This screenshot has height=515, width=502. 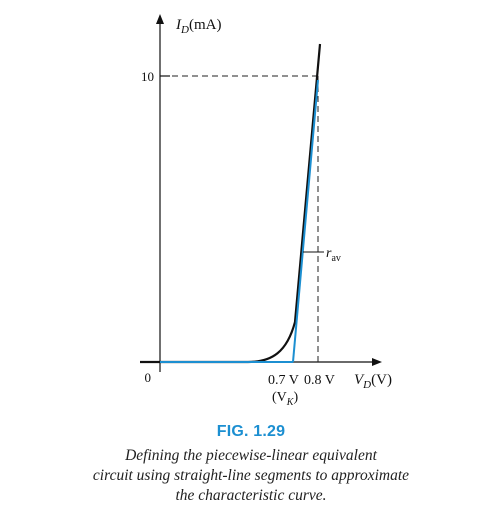 What do you see at coordinates (251, 455) in the screenshot?
I see `caption-line-1: Defining the piecewise-linear equivalent` at bounding box center [251, 455].